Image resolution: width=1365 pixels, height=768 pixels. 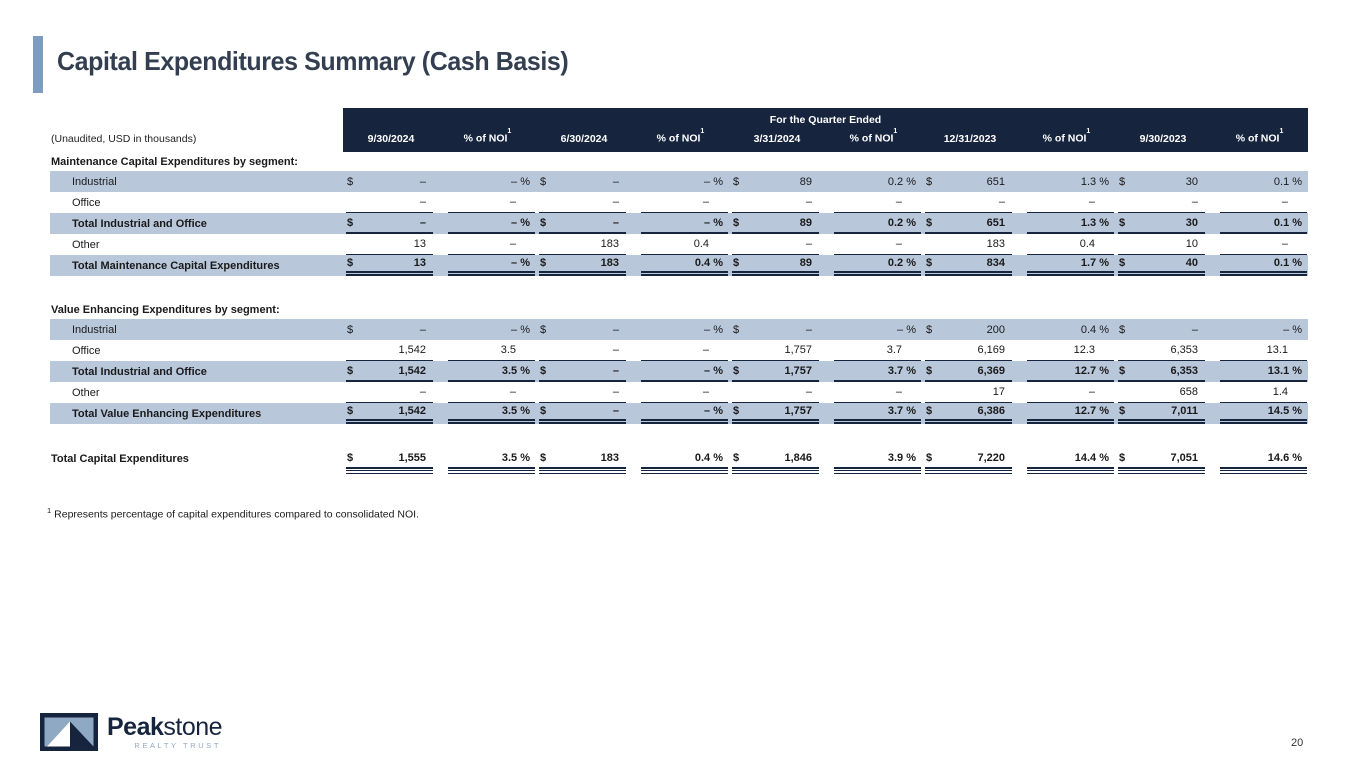 What do you see at coordinates (165, 727) in the screenshot?
I see `logo-wordmark: Peakstone` at bounding box center [165, 727].